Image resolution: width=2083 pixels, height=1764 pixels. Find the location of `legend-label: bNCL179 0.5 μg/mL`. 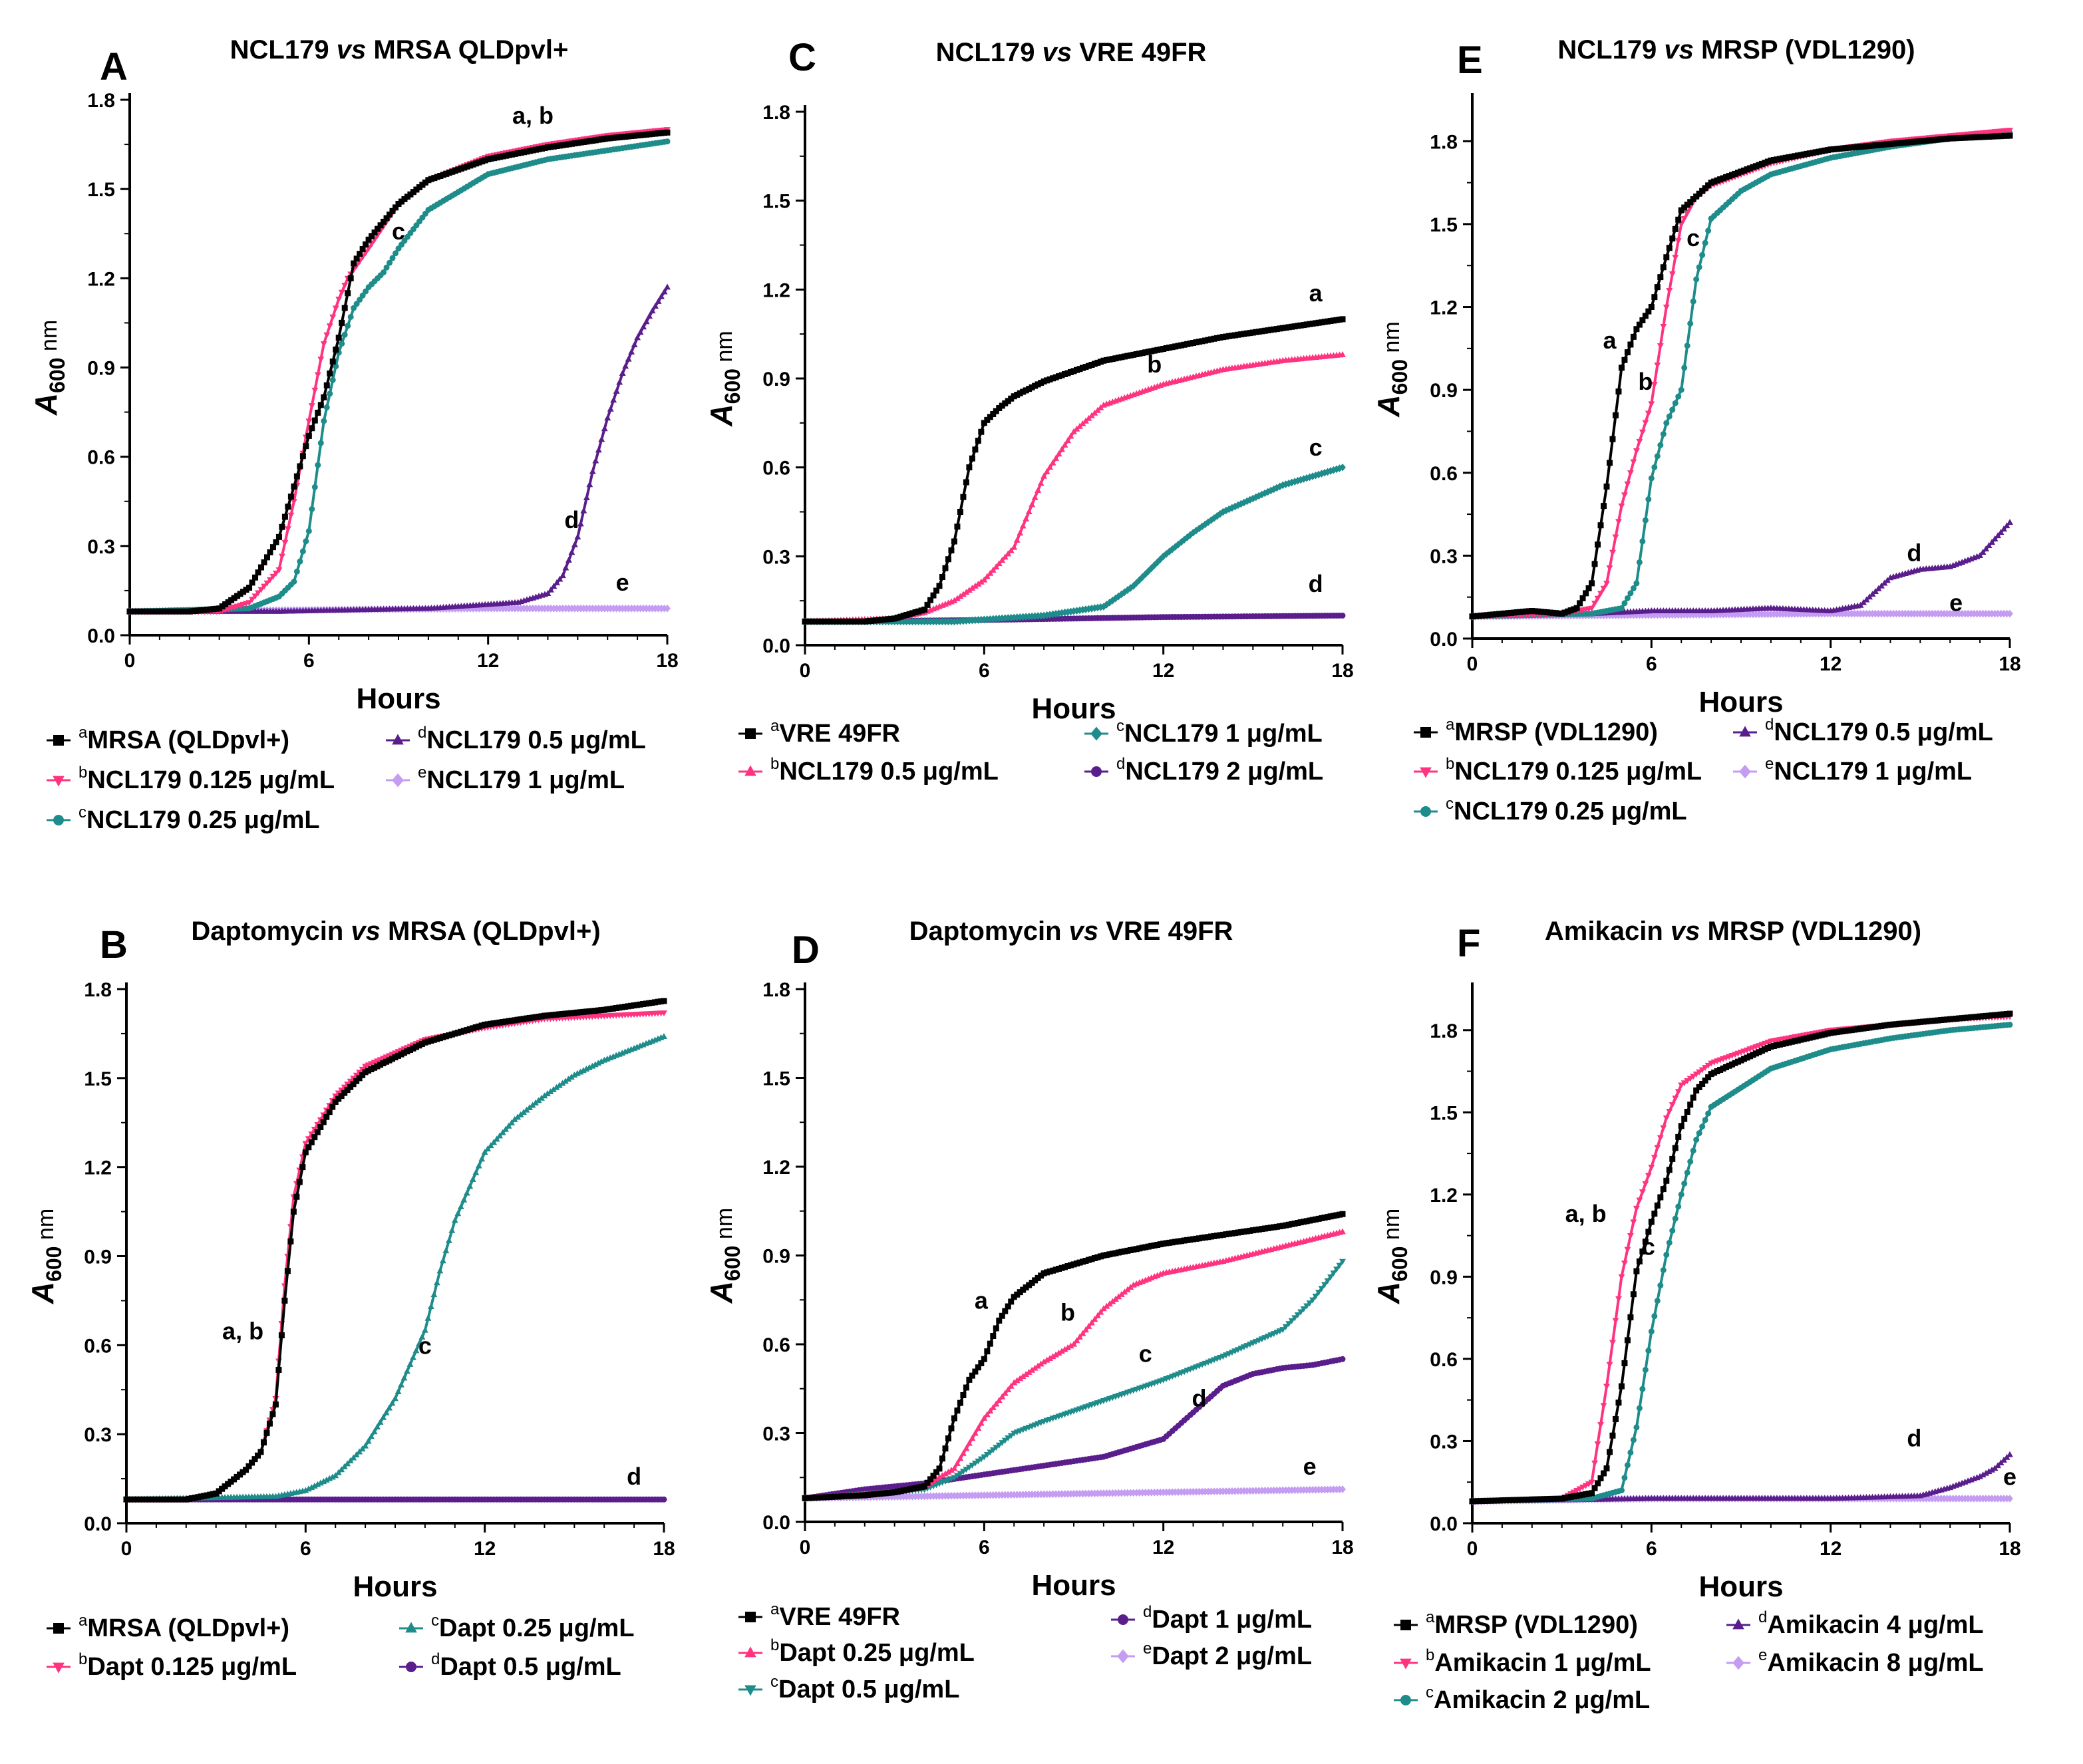

legend-label: bNCL179 0.5 μg/mL is located at coordinates (884, 770).